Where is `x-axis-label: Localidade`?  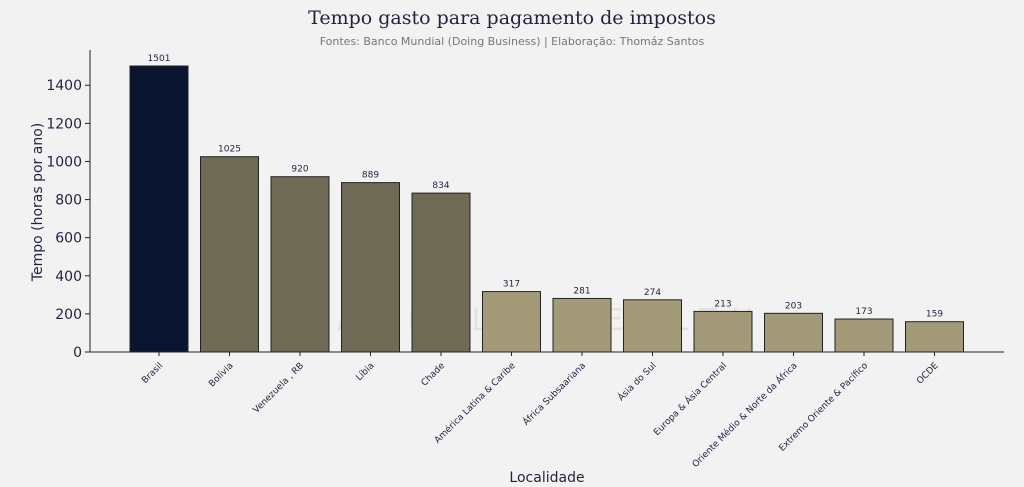 x-axis-label: Localidade is located at coordinates (546, 478).